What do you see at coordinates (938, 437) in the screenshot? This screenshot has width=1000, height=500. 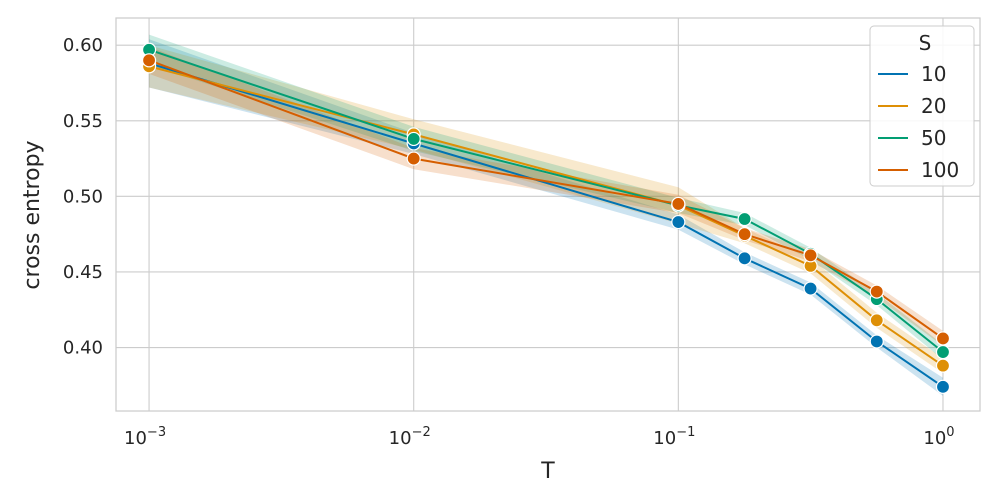 I see `x-tick-label: 10⁰` at bounding box center [938, 437].